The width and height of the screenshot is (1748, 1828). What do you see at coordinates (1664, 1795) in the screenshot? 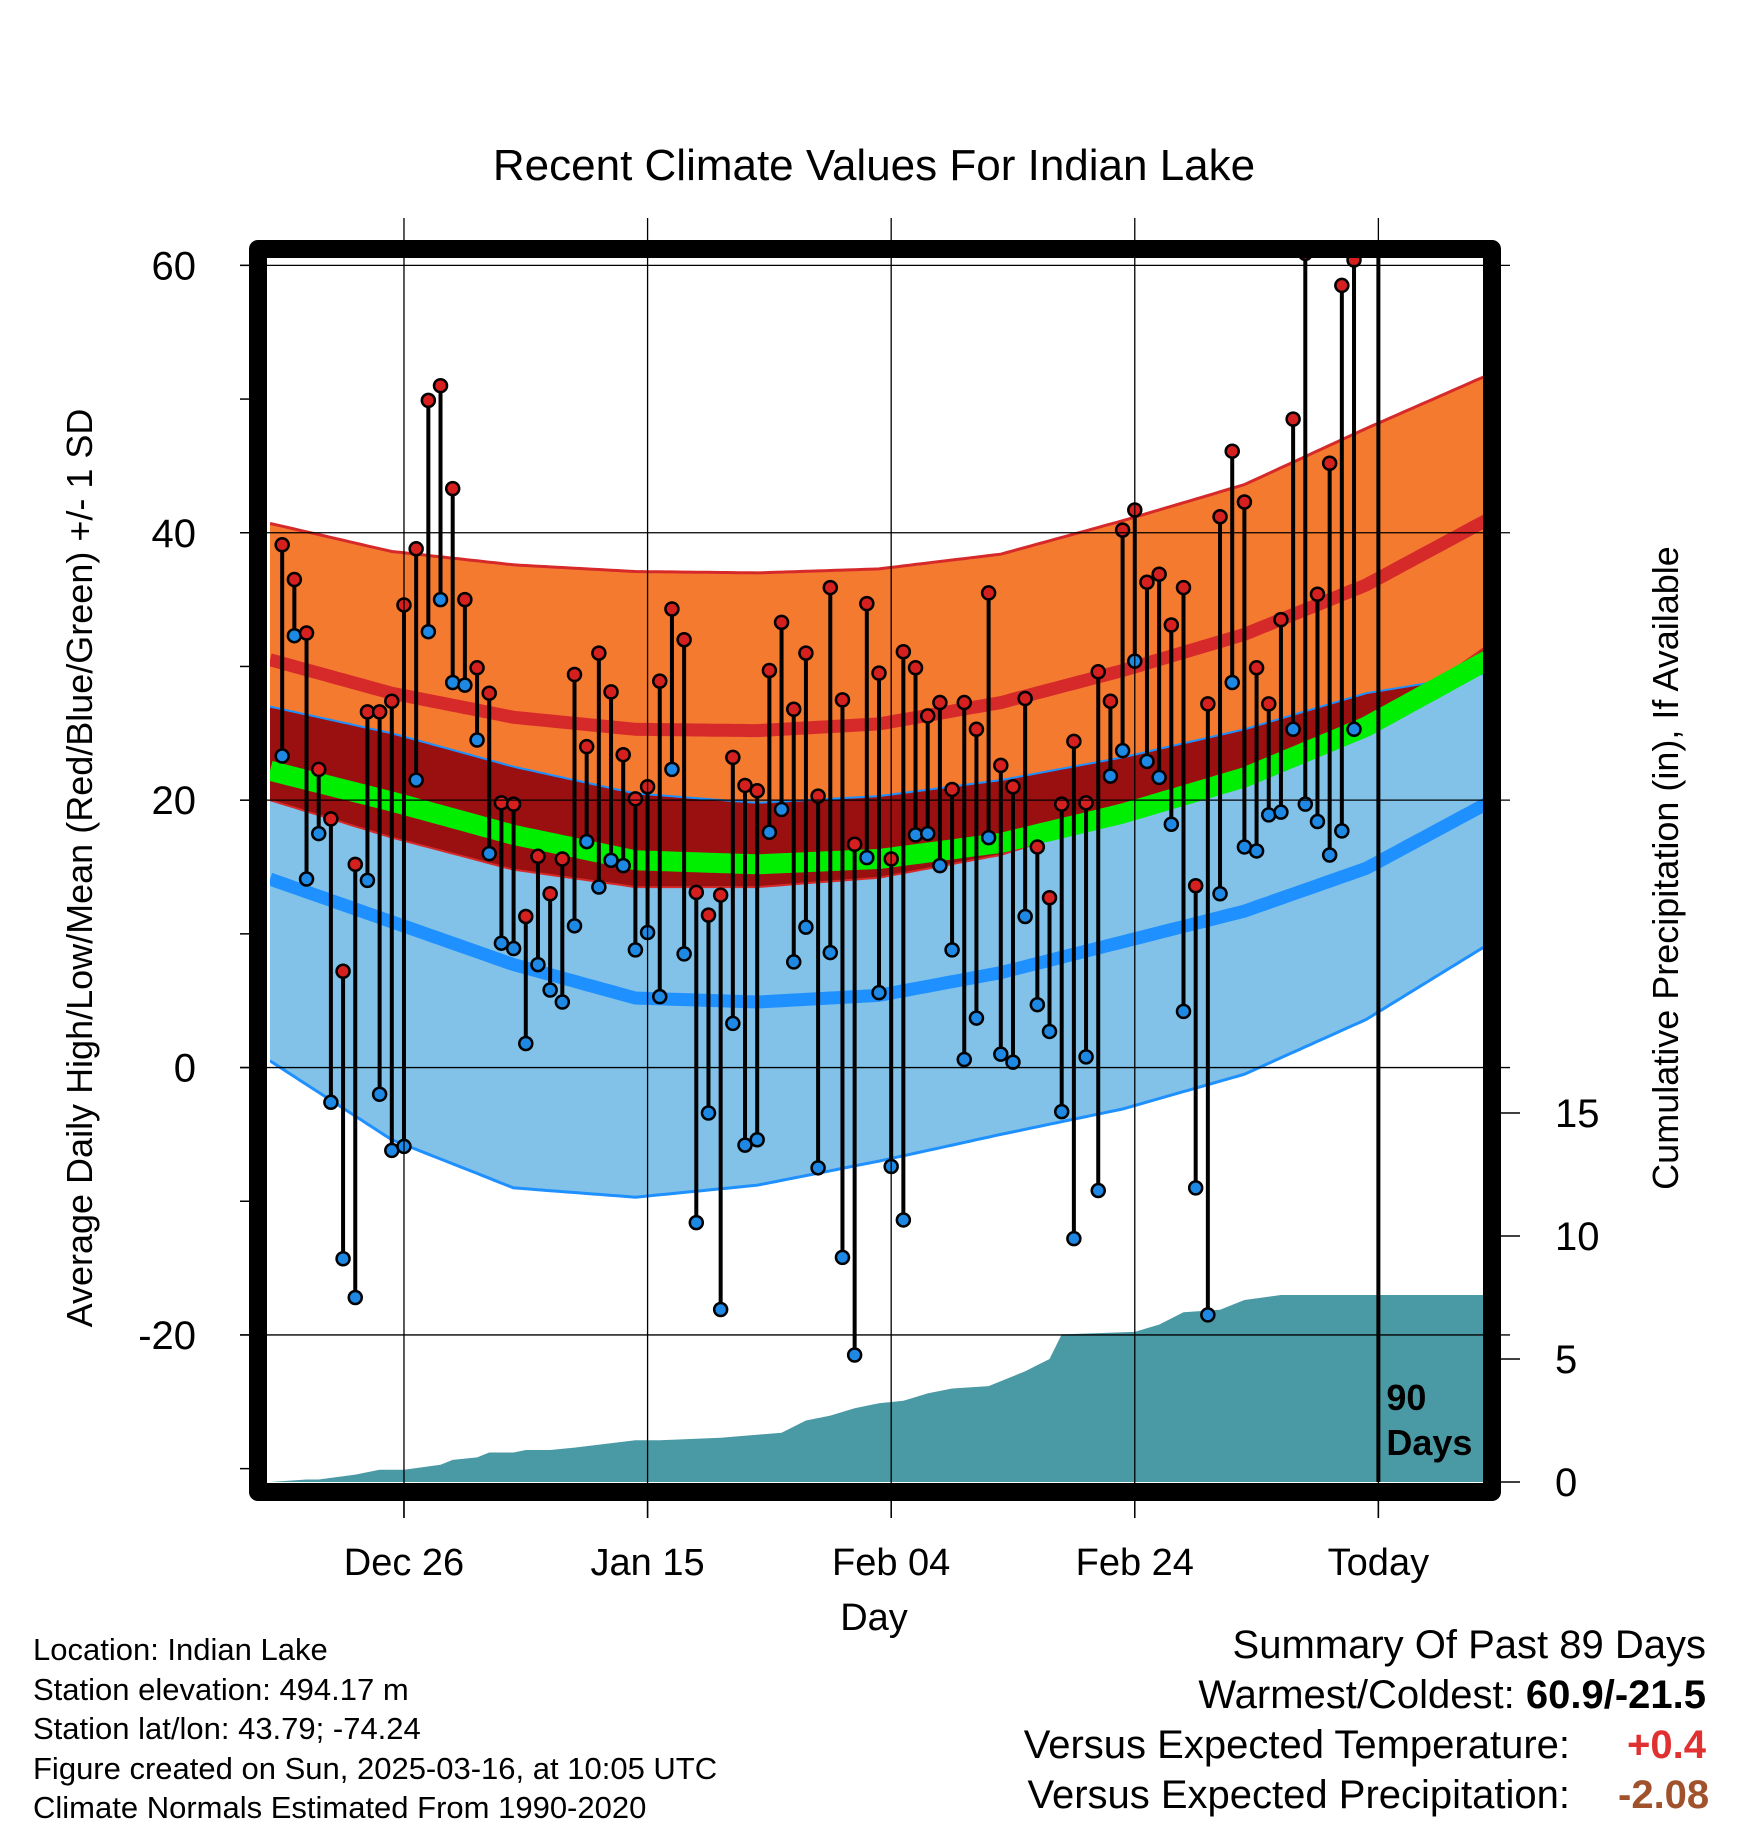
I see `precip-value: -2.08` at bounding box center [1664, 1795].